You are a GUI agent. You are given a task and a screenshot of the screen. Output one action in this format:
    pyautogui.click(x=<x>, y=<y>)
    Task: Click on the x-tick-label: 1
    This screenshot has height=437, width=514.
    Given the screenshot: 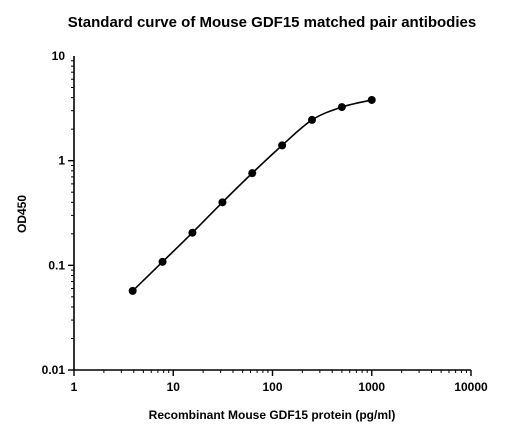 What is the action you would take?
    pyautogui.click(x=74, y=387)
    